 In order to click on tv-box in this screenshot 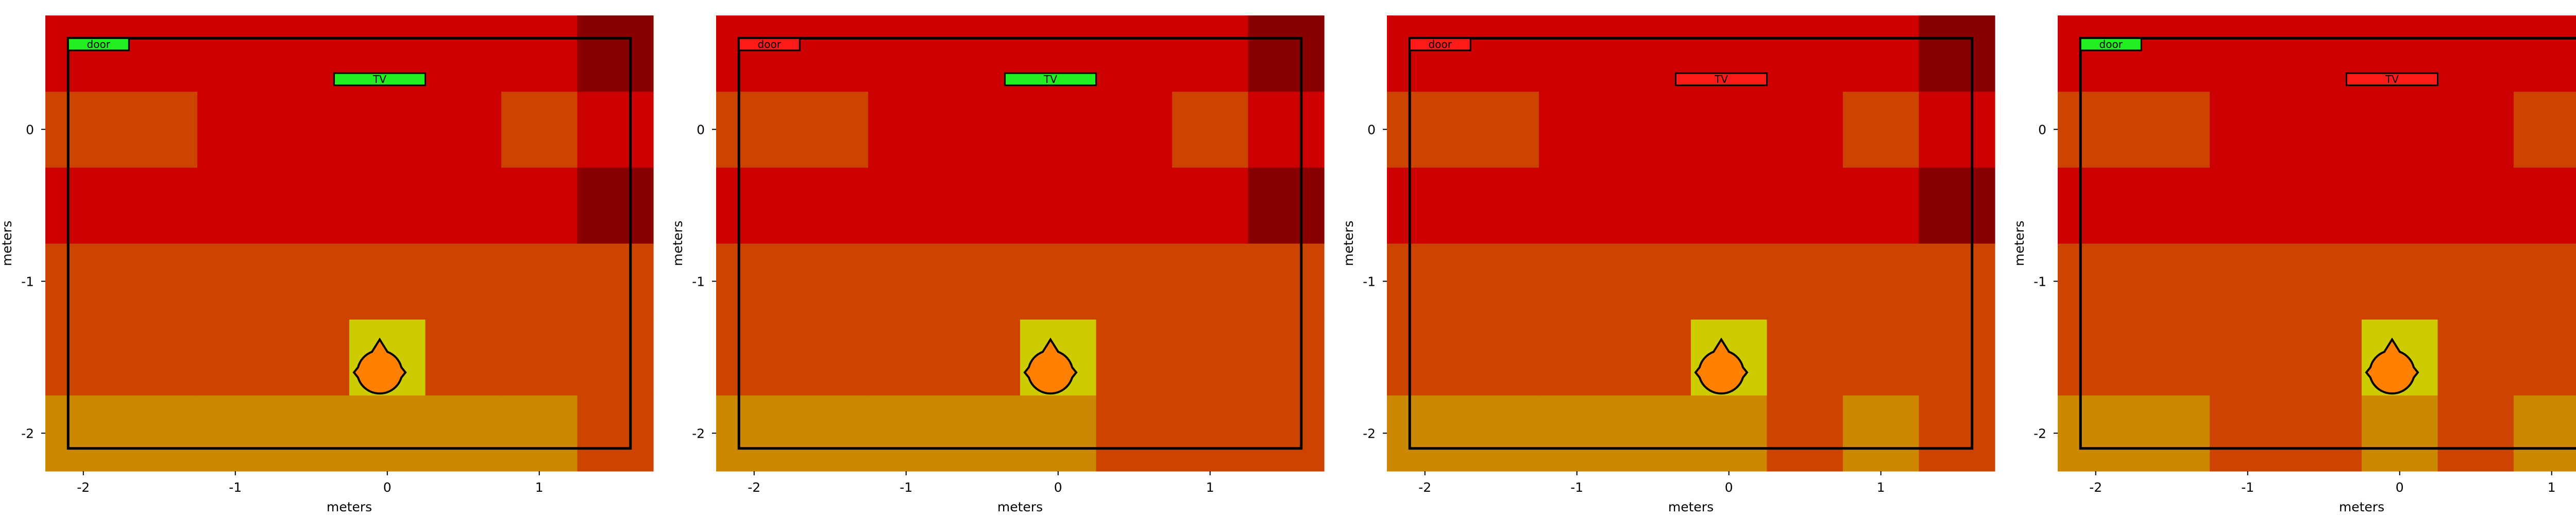, I will do `click(1050, 79)`.